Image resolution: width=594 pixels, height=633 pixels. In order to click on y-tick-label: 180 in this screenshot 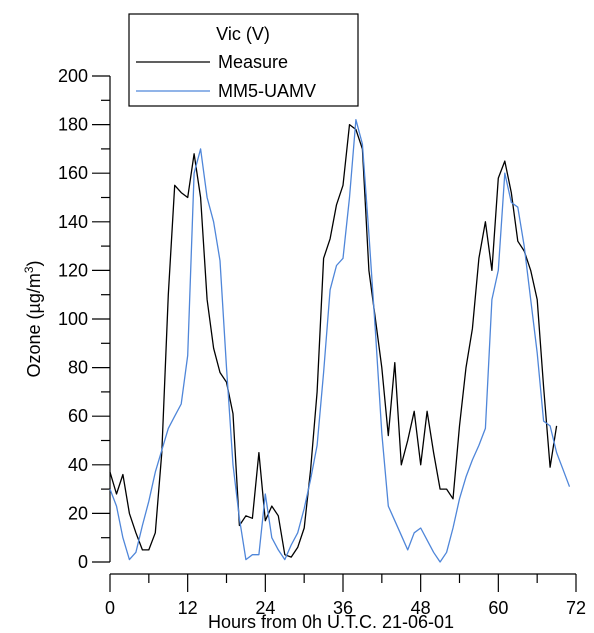, I will do `click(73, 125)`.